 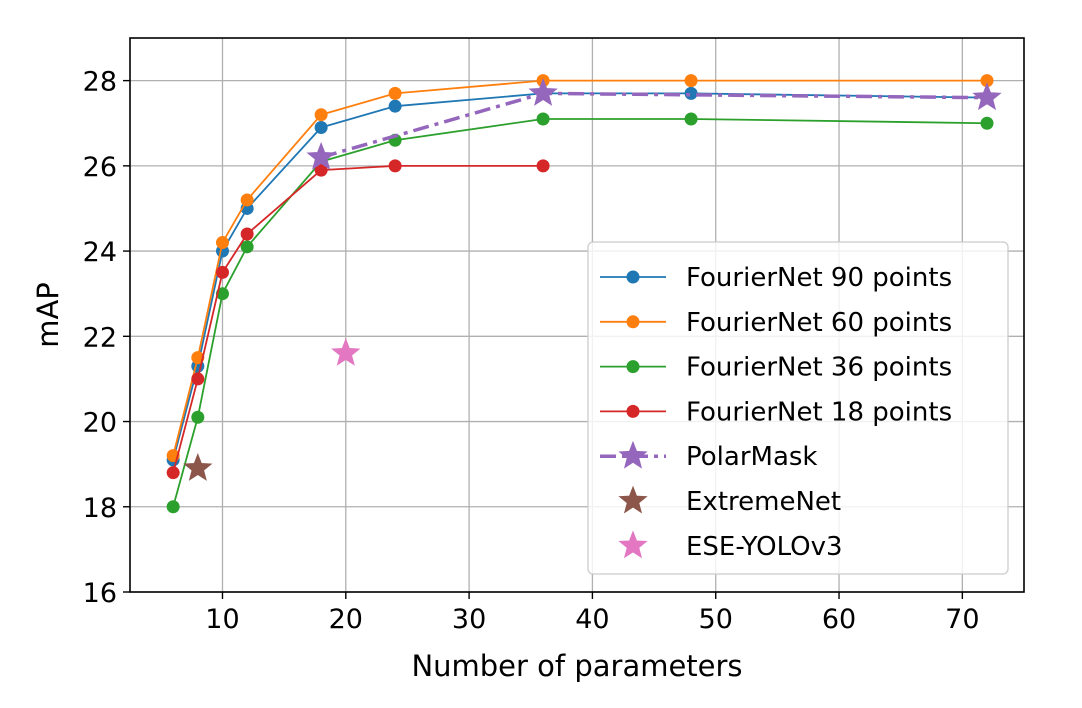 What do you see at coordinates (469, 619) in the screenshot?
I see `x-tick-label: 30` at bounding box center [469, 619].